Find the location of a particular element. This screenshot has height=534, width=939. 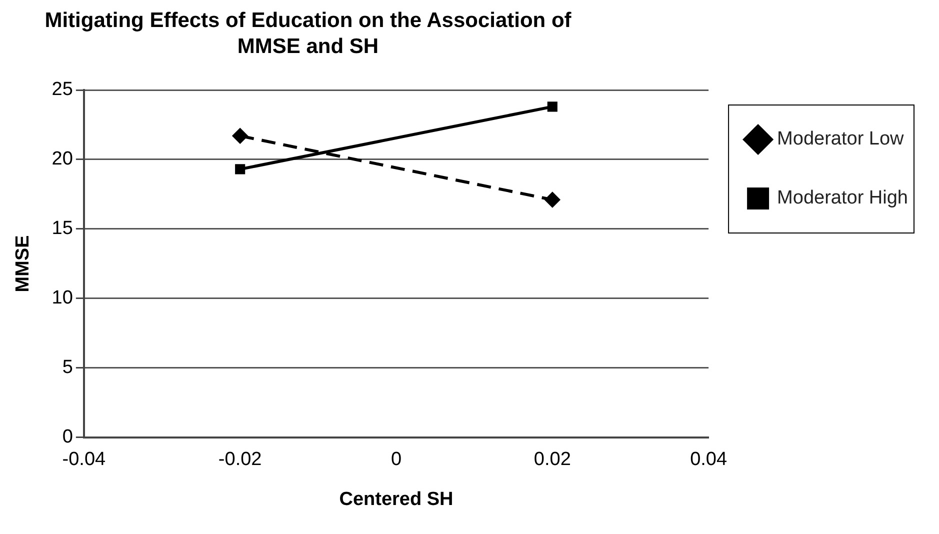

y-tick-label: 5 is located at coordinates (67, 367).